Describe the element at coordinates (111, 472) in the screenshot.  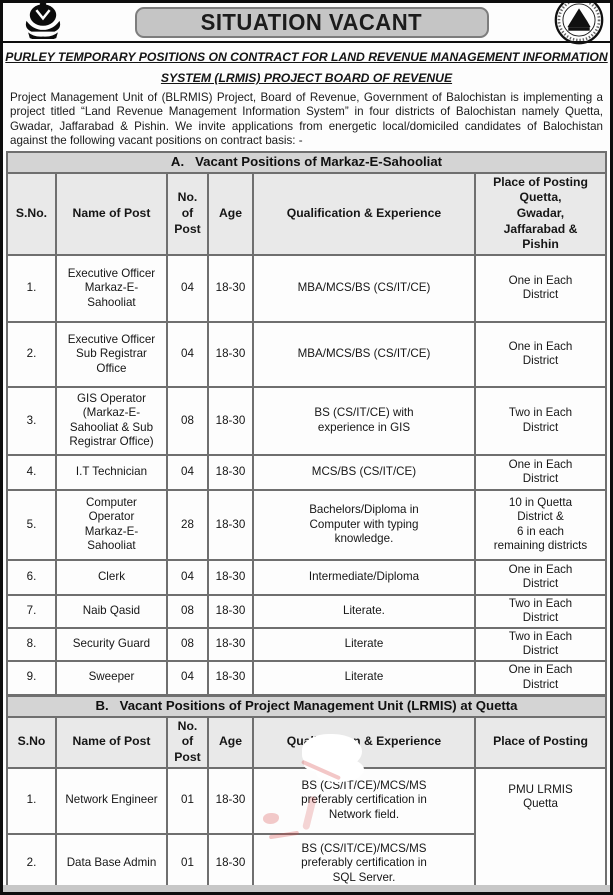
I see `cell-post-name: I.T Technician` at that location.